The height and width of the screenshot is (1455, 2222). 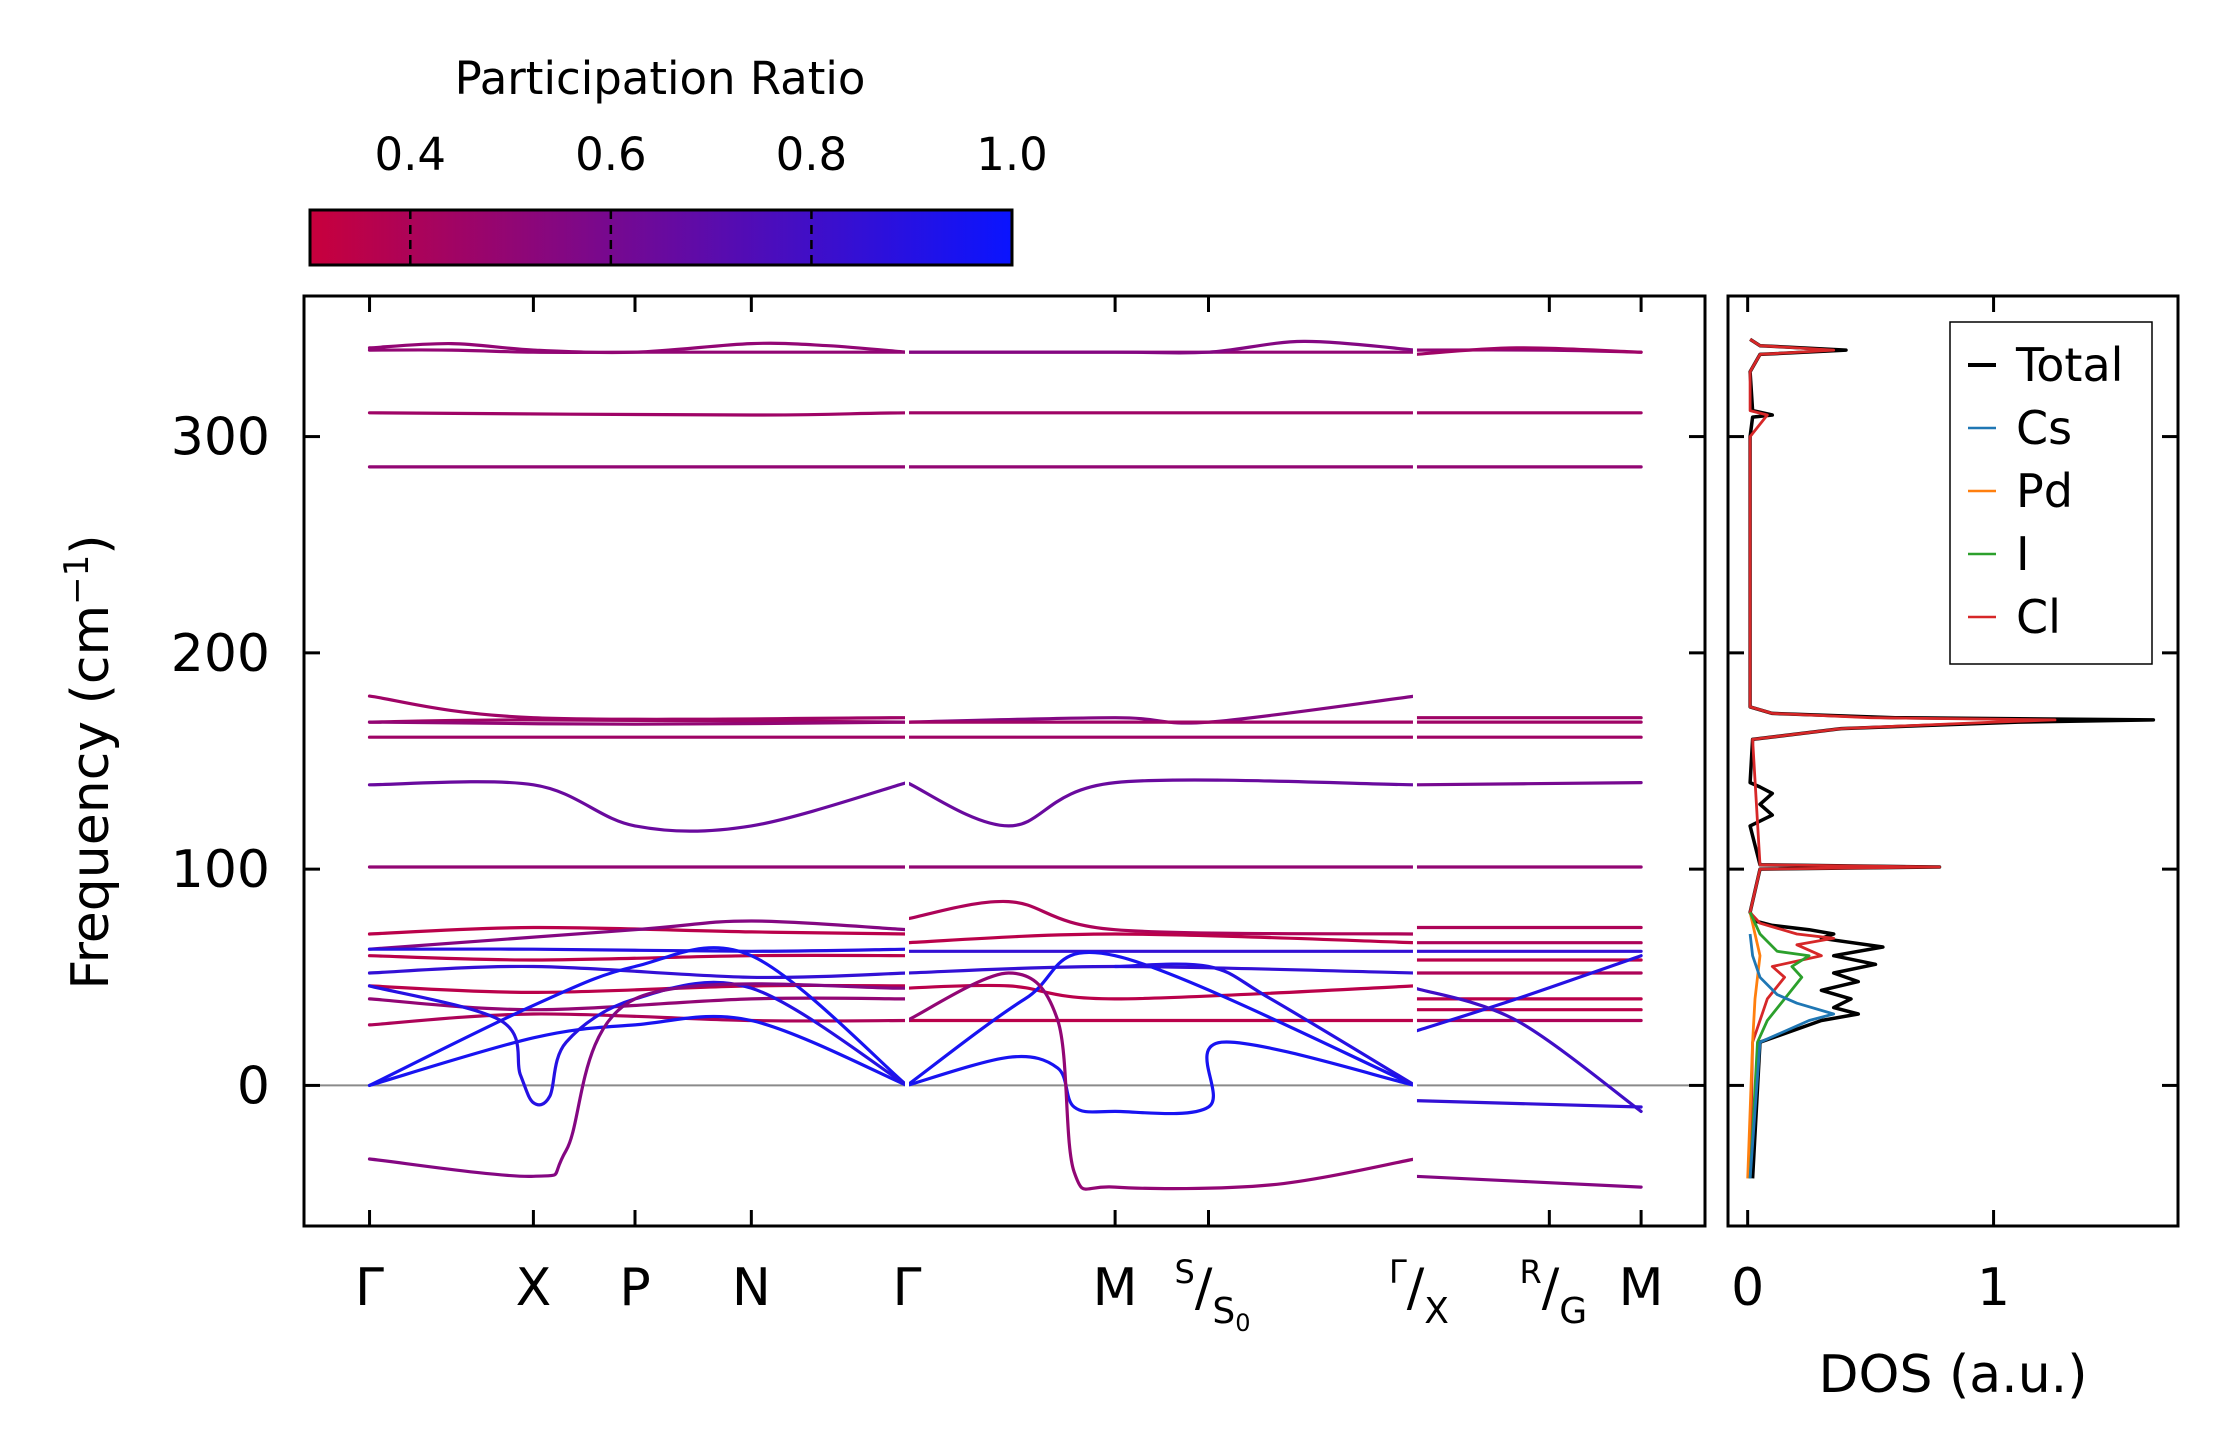 I want to click on k-label-top: R, so click(x=1530, y=1272).